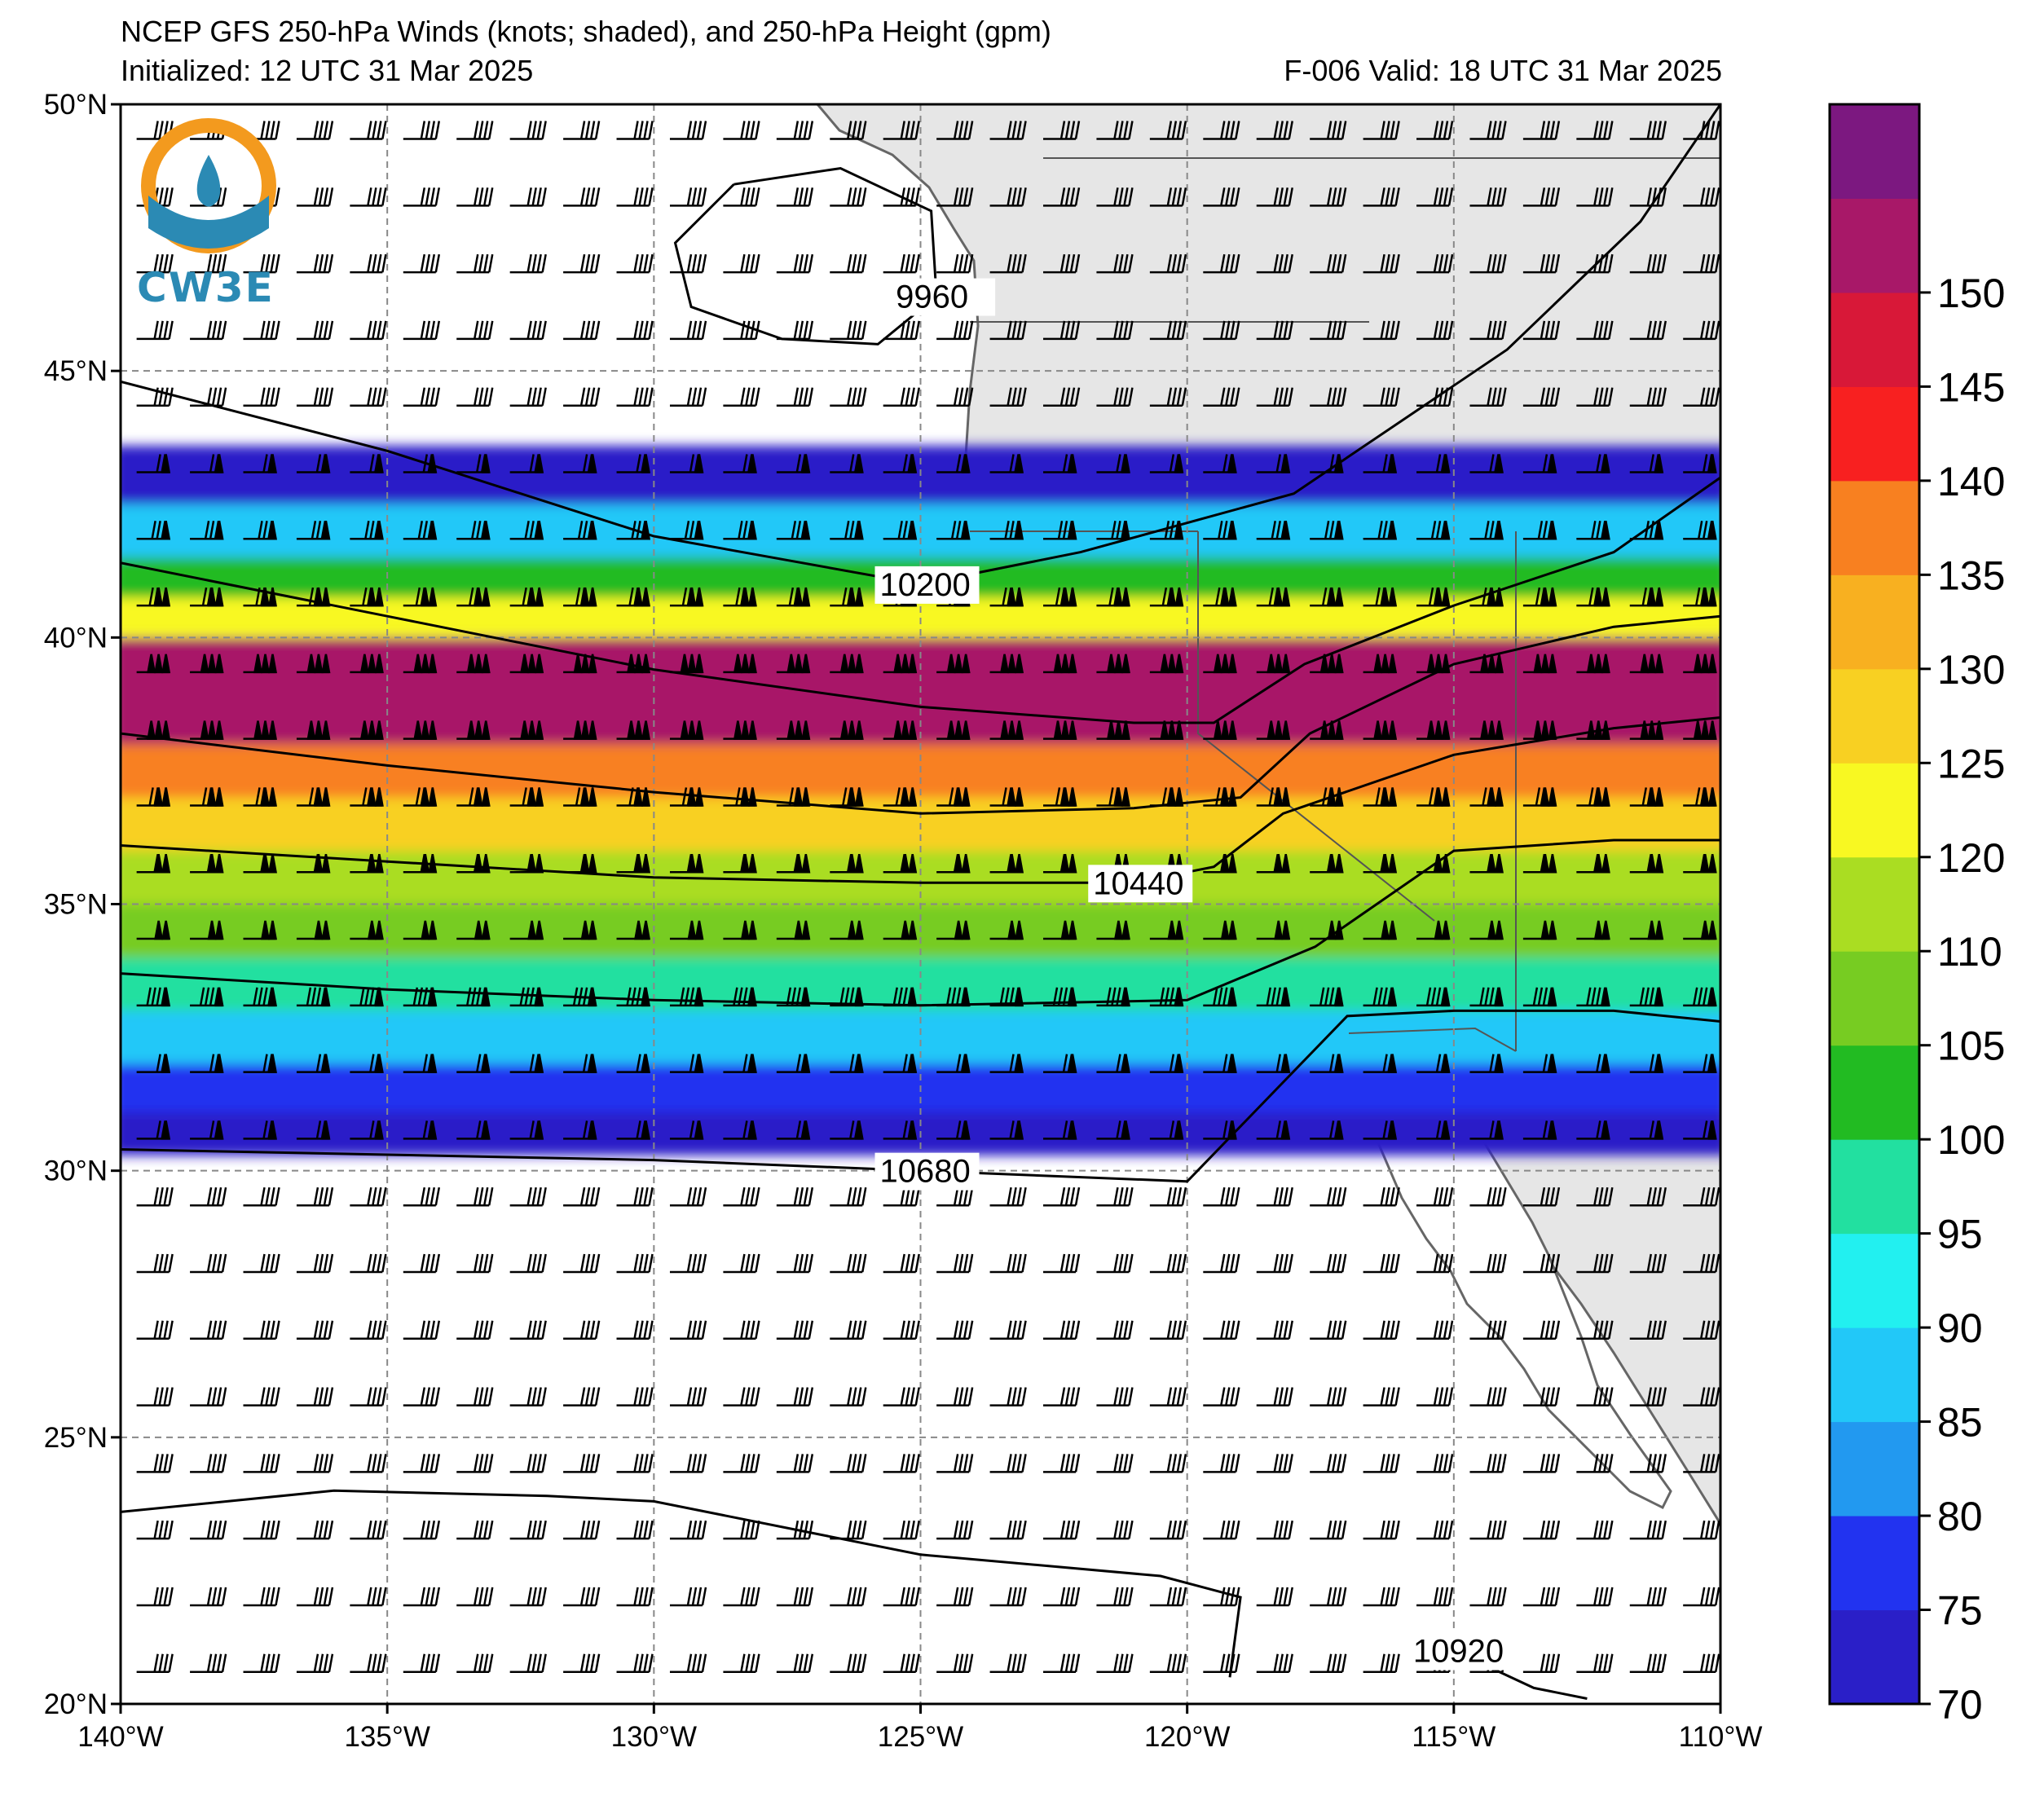 Image resolution: width=2044 pixels, height=1796 pixels. I want to click on colorbar-tick-label: 90, so click(1960, 1328).